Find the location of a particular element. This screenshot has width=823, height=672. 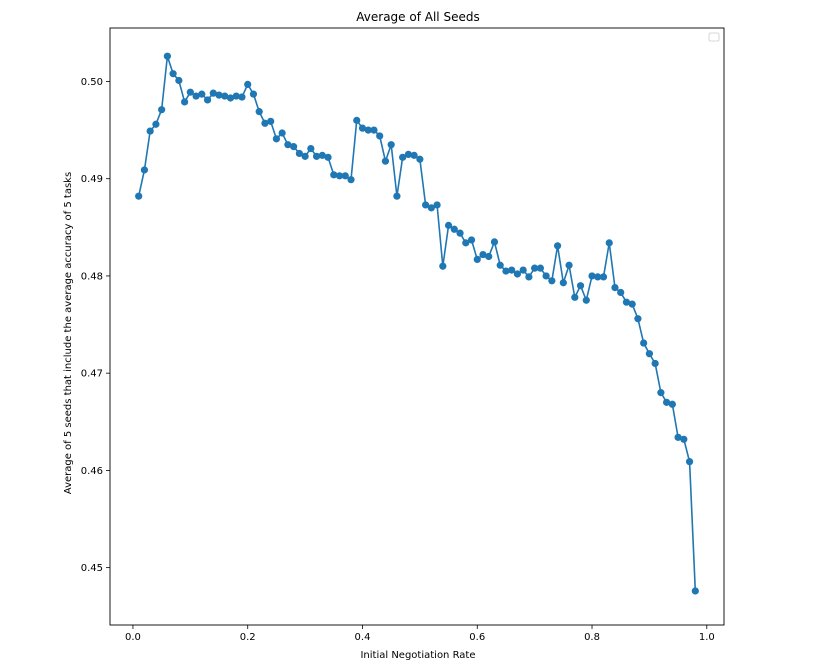

x-tick-label: 0.0 is located at coordinates (133, 637).